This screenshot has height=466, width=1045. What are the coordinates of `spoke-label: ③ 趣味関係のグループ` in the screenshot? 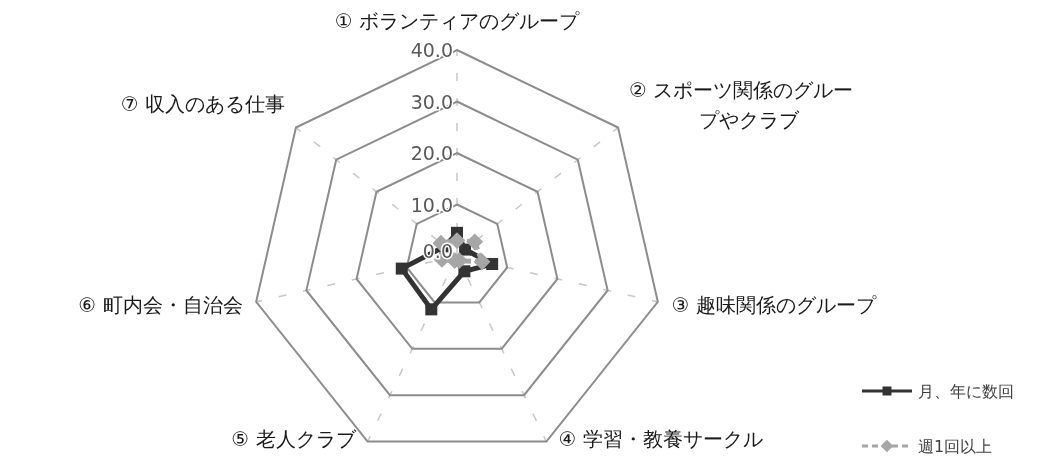 It's located at (774, 304).